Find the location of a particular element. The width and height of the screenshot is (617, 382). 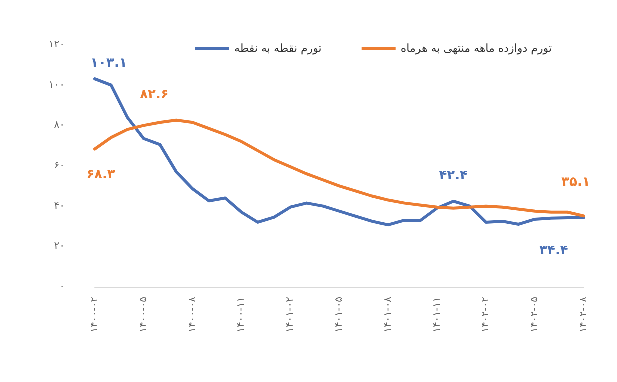

x-tick-label: ۱۴۰۱-۱۱ is located at coordinates (437, 315).